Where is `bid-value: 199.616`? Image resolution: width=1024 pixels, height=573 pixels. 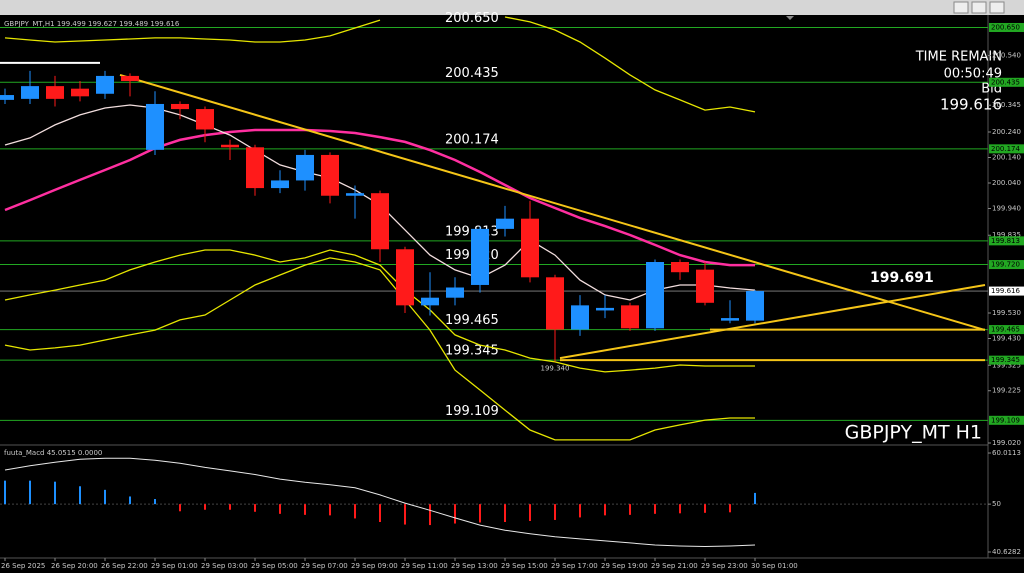 bid-value: 199.616 is located at coordinates (971, 105).